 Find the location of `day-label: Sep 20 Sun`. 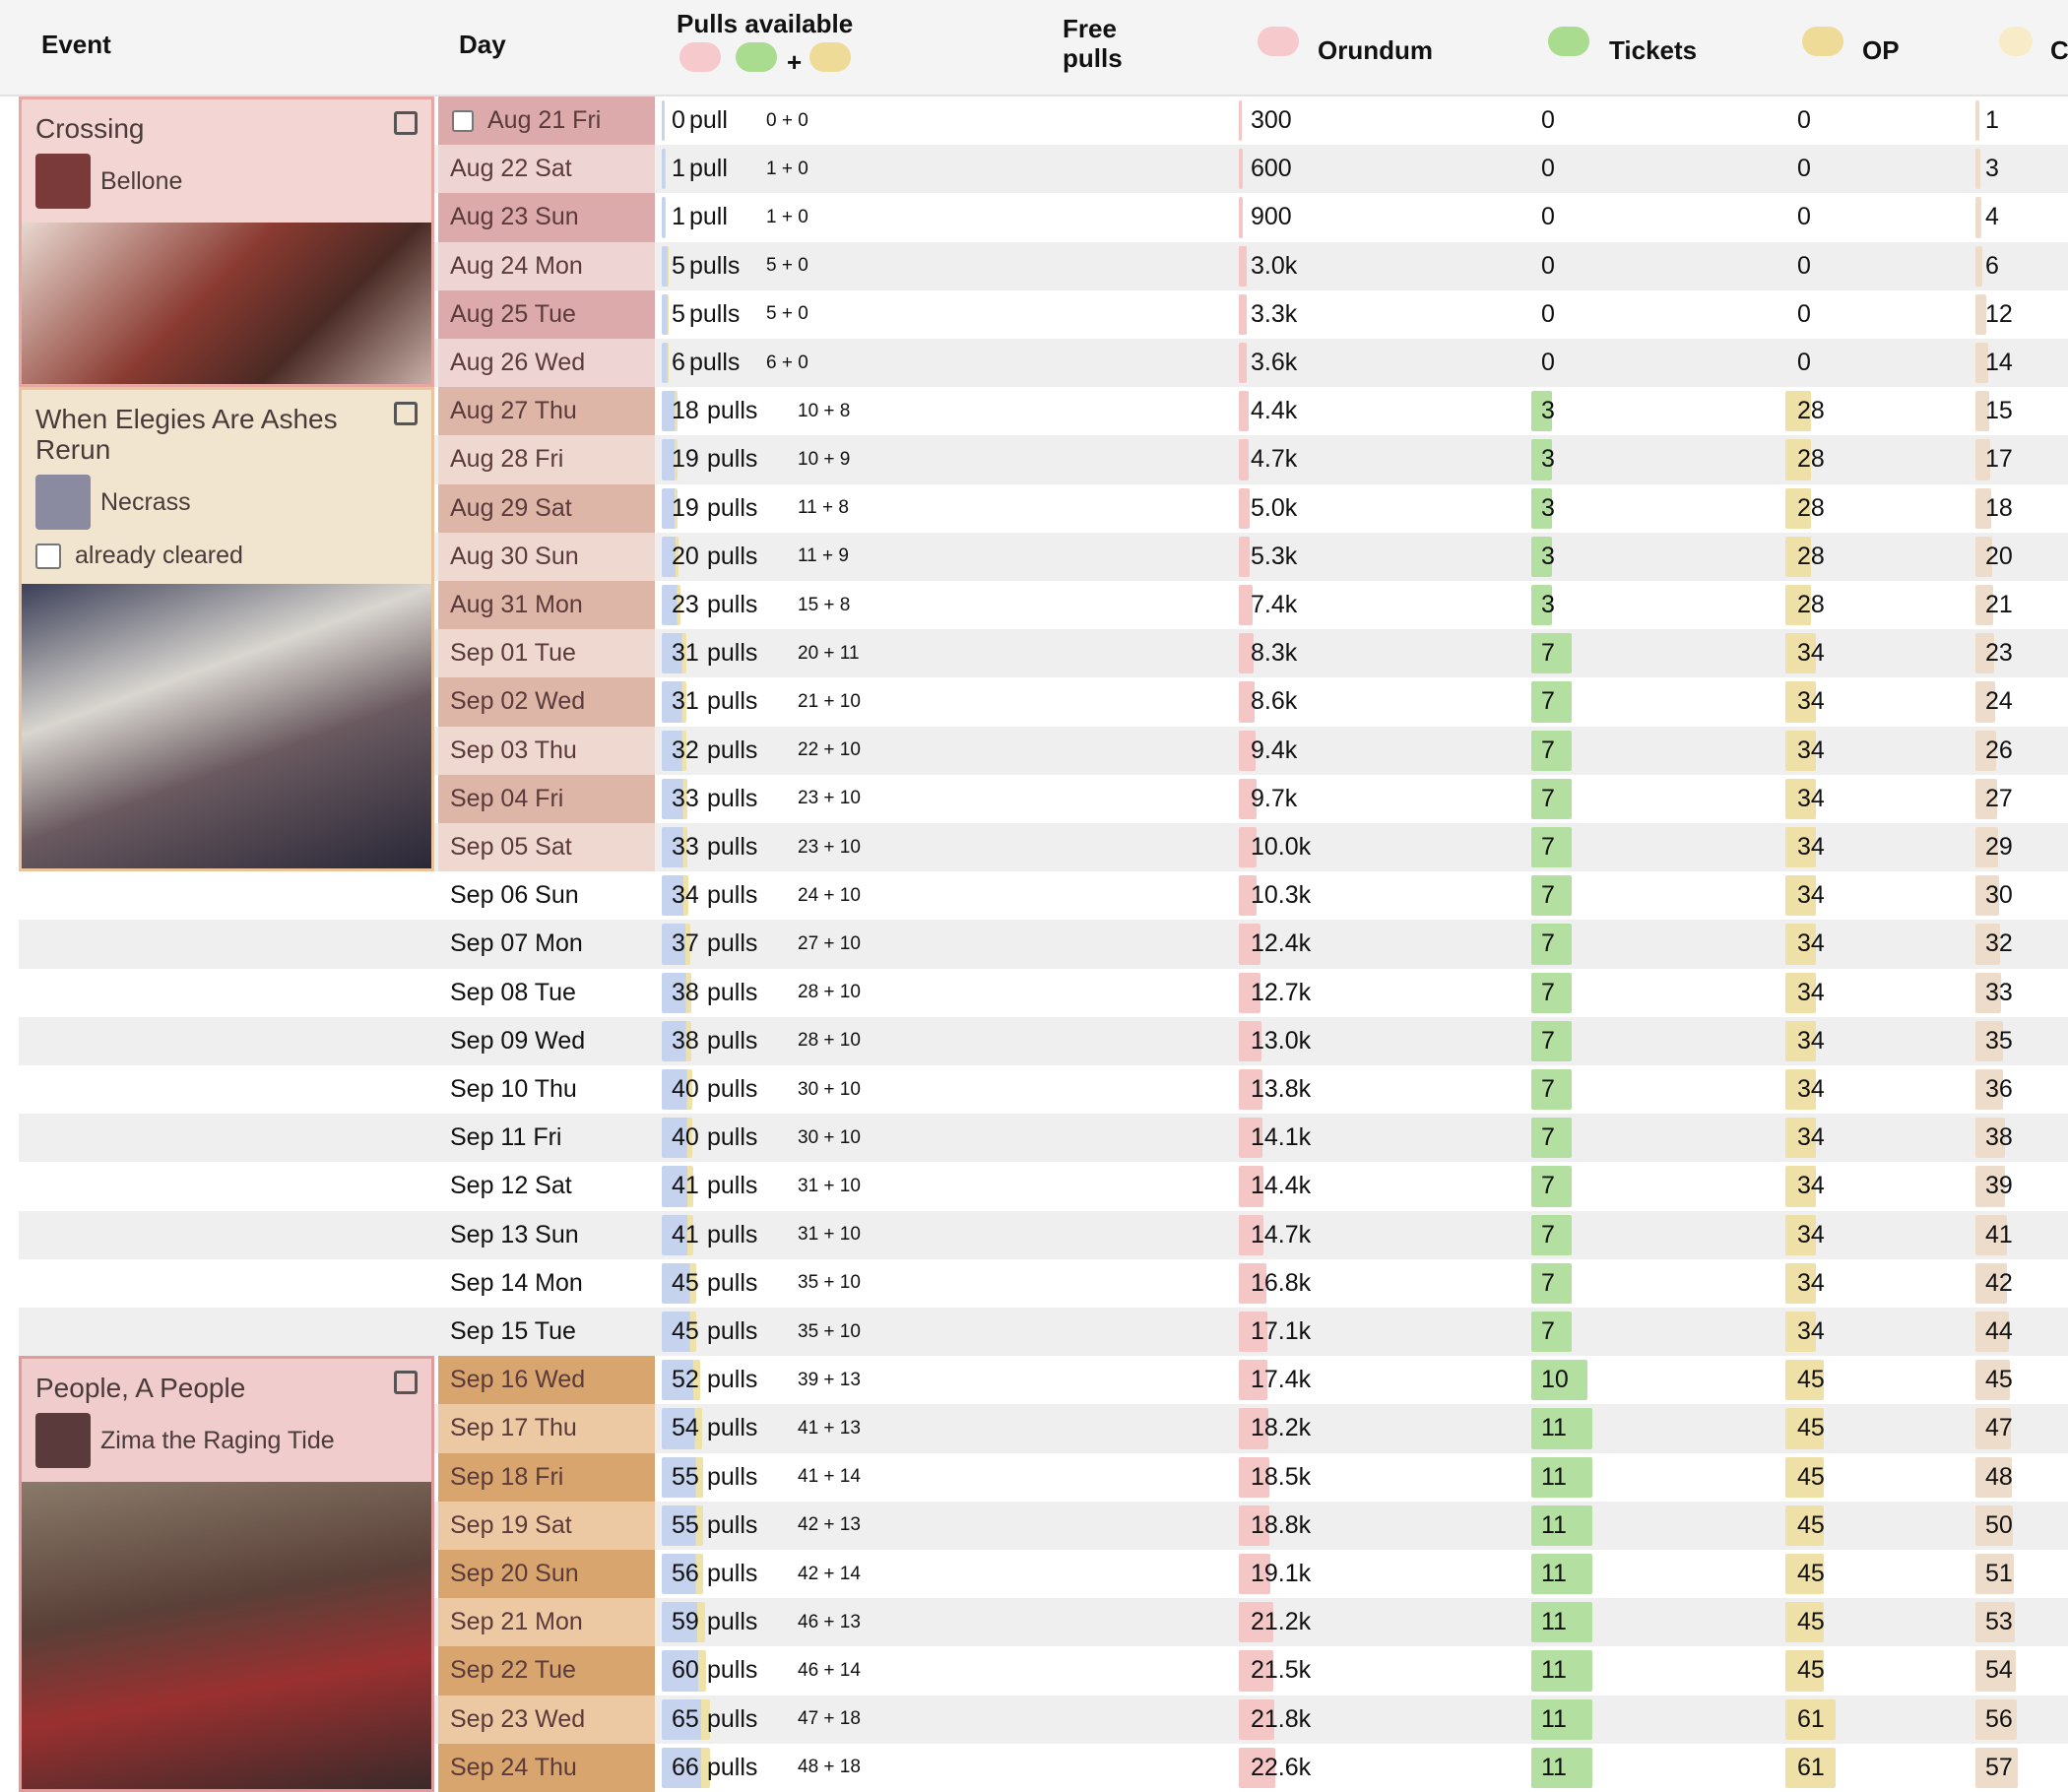

day-label: Sep 20 Sun is located at coordinates (514, 1574).